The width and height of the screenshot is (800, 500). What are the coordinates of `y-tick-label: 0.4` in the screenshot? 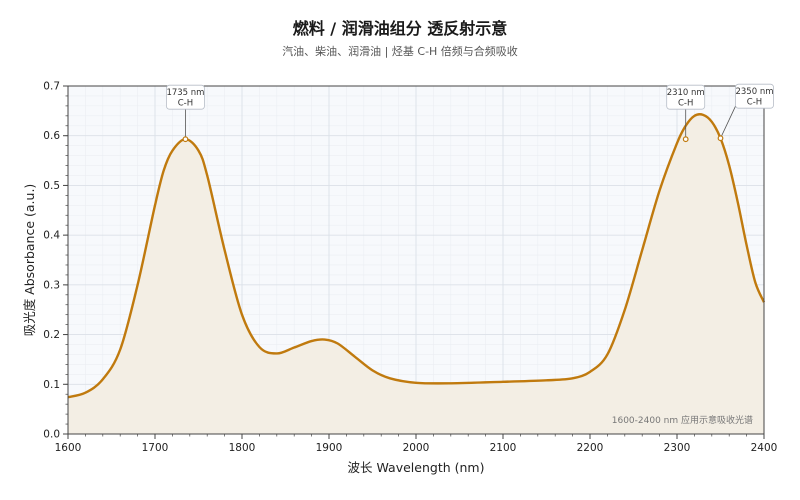 It's located at (51, 236).